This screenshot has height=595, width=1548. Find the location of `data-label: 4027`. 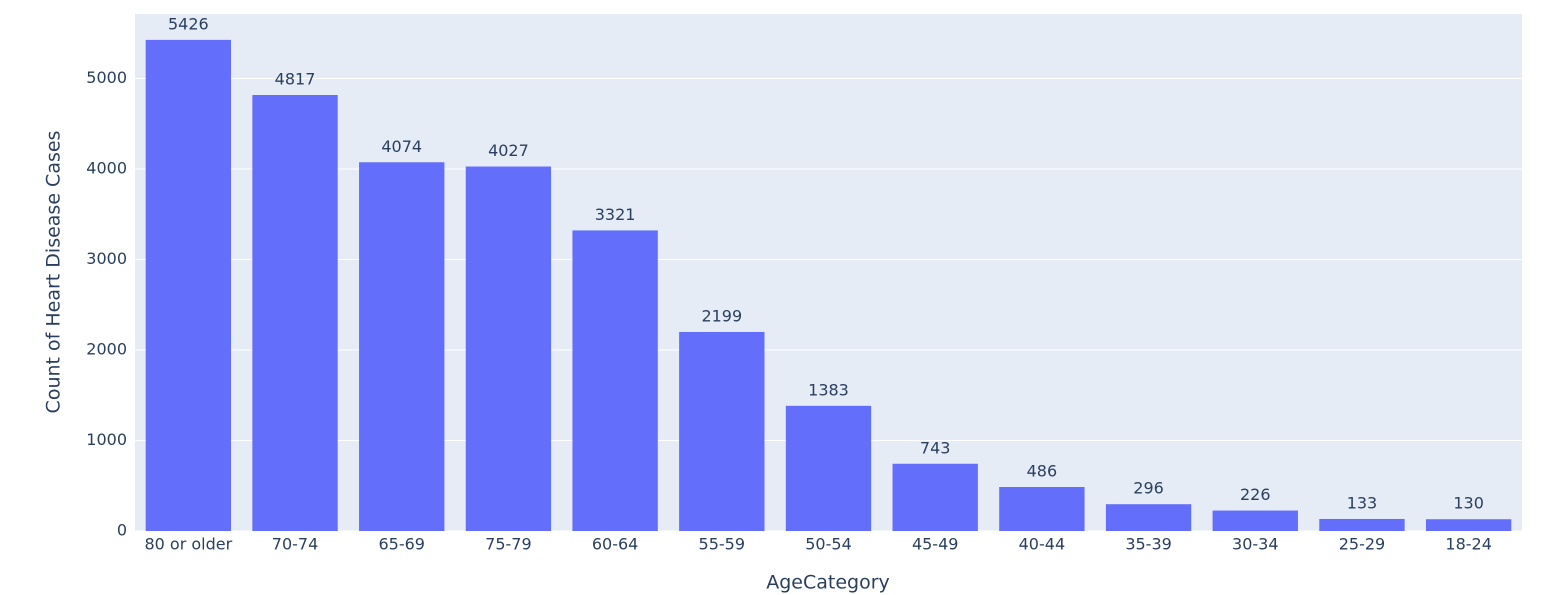

data-label: 4027 is located at coordinates (508, 150).